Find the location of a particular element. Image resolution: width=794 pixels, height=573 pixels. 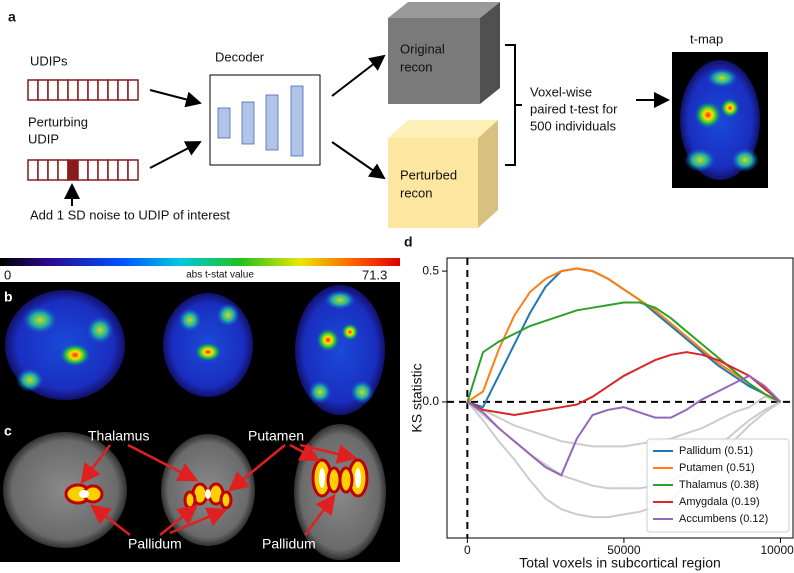

label: UDIP is located at coordinates (43, 138).